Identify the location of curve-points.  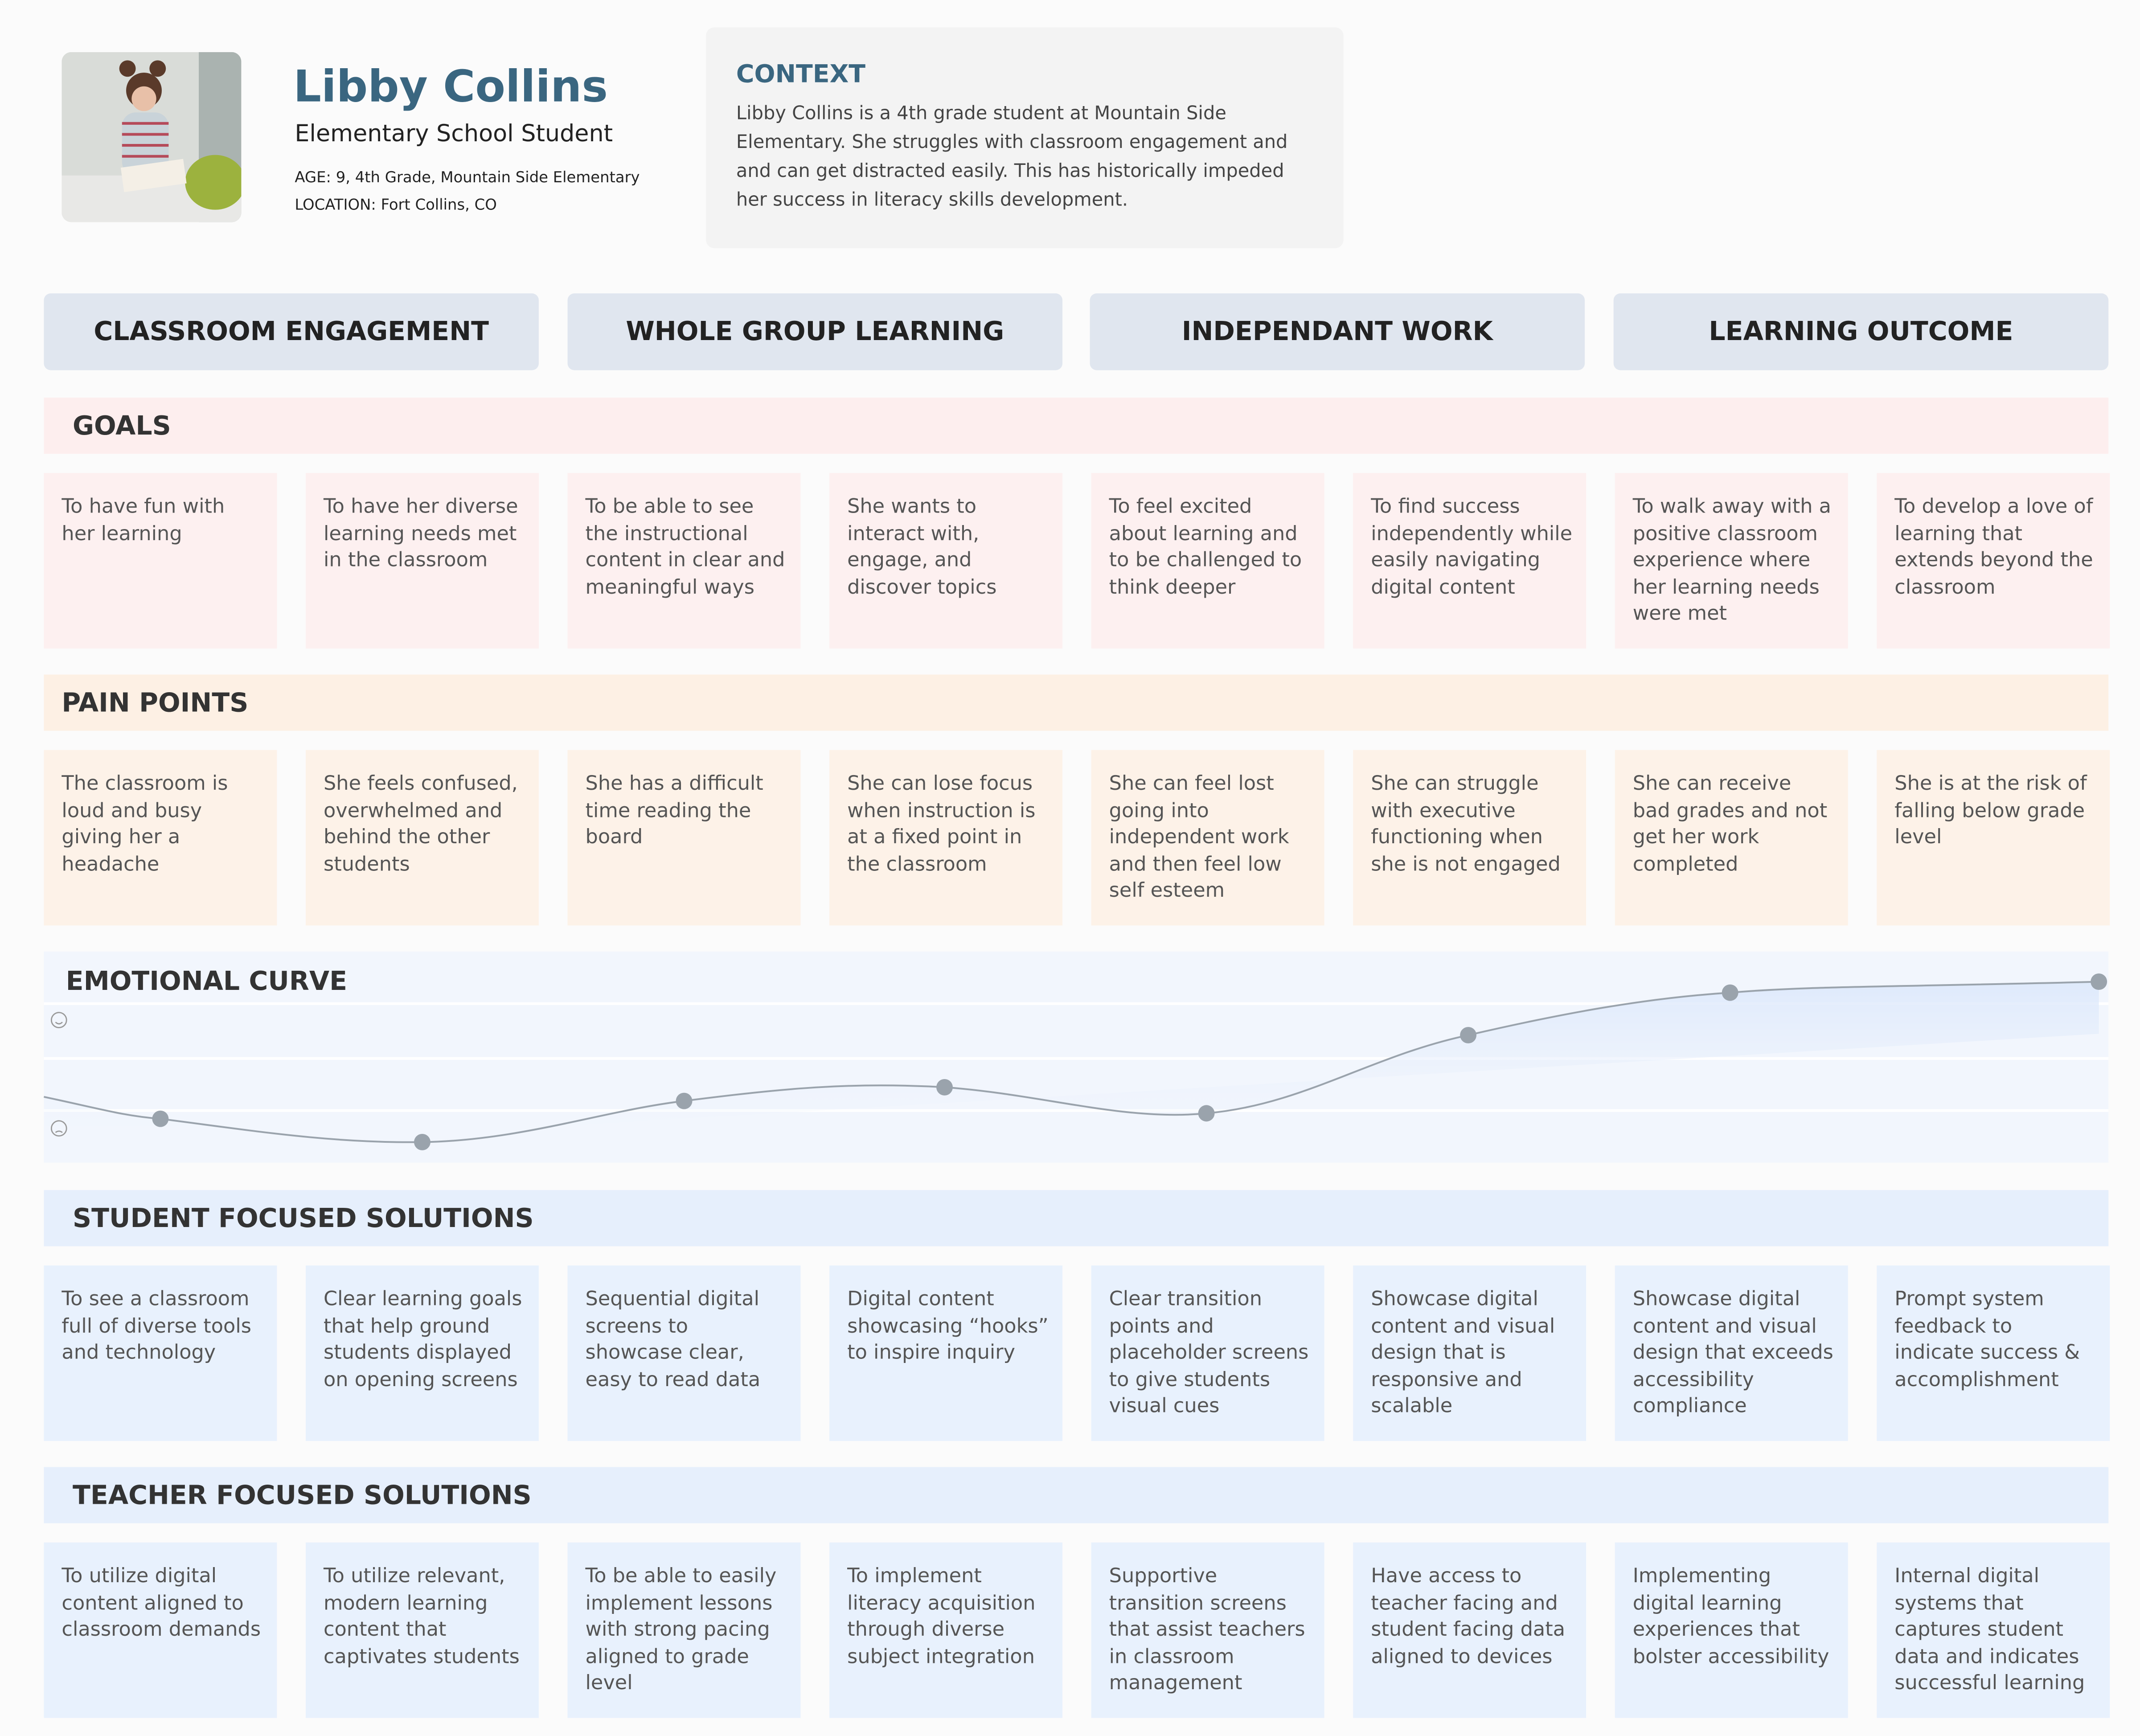
(1129, 1061).